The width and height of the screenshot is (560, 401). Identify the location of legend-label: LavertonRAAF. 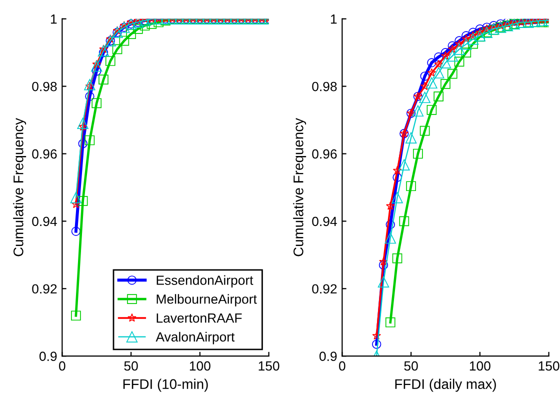
(199, 318).